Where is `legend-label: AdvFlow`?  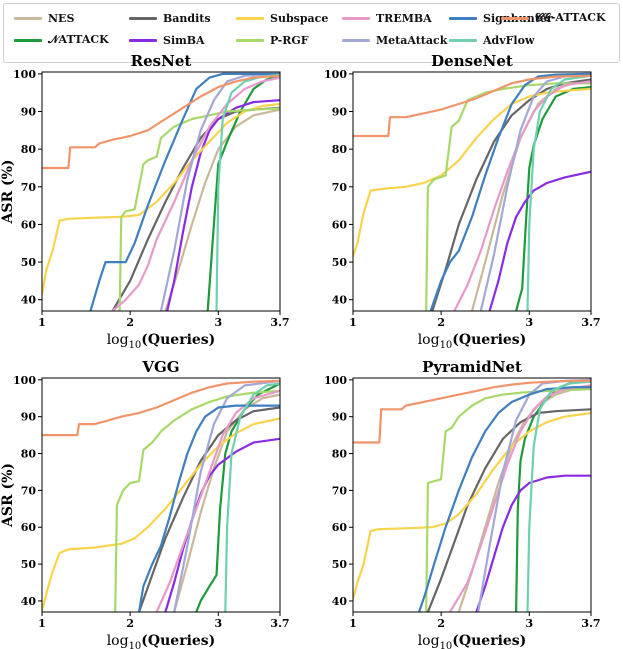 legend-label: AdvFlow is located at coordinates (509, 40).